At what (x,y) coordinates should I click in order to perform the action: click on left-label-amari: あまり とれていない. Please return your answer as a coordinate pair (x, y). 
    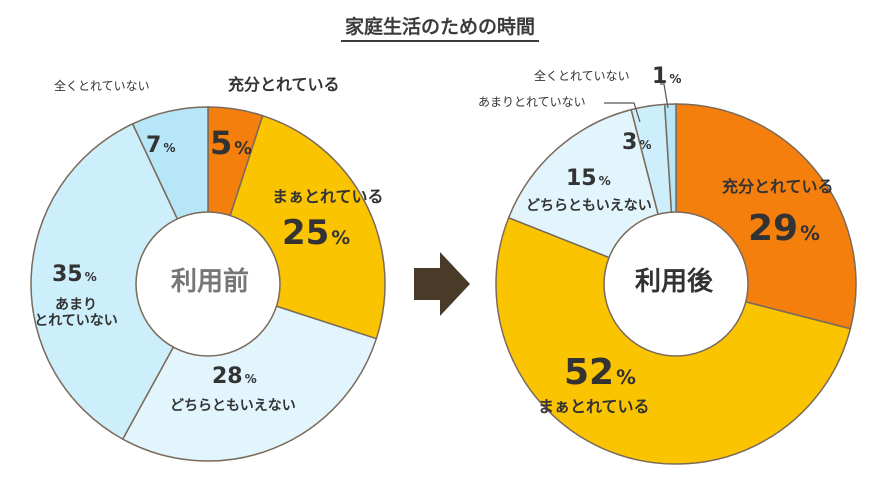
    Looking at the image, I should click on (76, 313).